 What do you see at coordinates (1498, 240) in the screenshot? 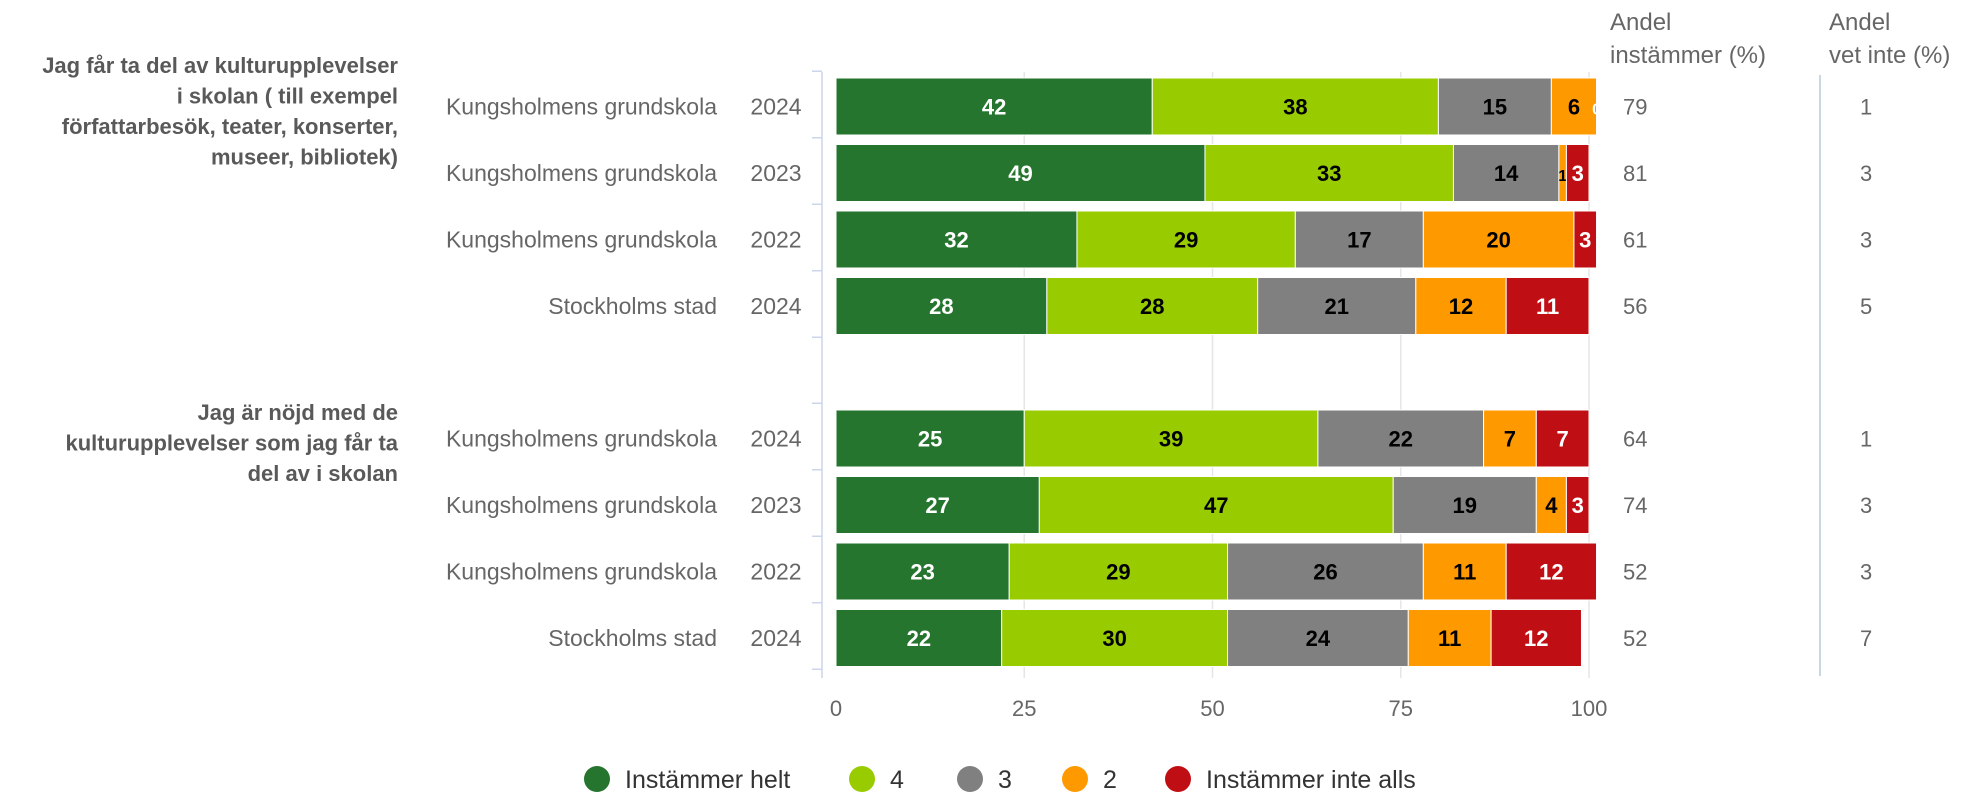
I see `data-label: 20` at bounding box center [1498, 240].